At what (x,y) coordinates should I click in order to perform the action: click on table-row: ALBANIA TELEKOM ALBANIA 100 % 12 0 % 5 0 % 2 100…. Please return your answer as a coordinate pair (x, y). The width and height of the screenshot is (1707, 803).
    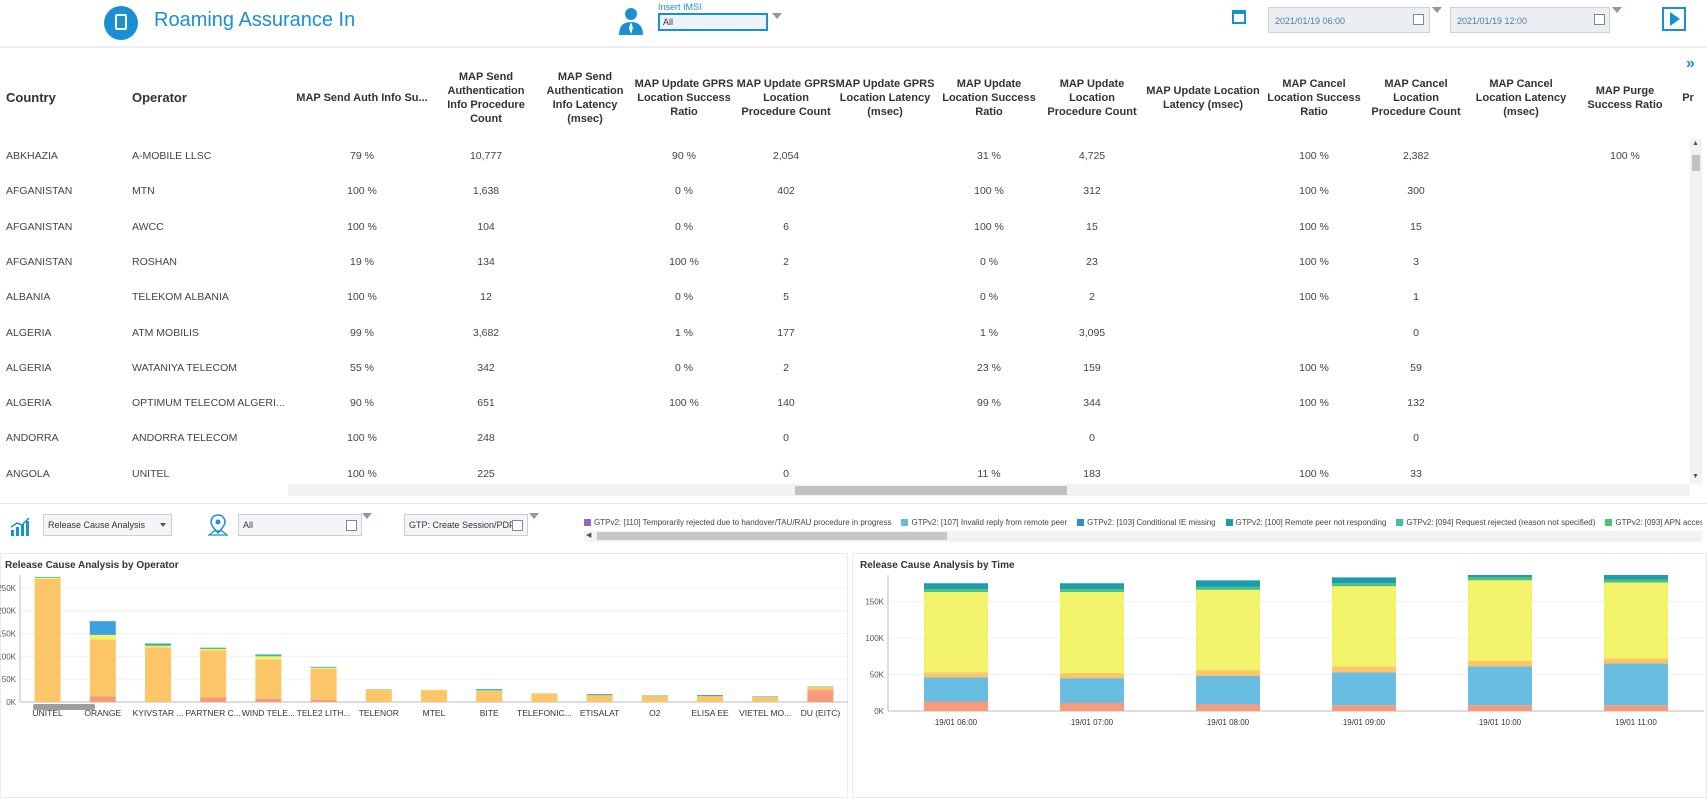
    Looking at the image, I should click on (845, 299).